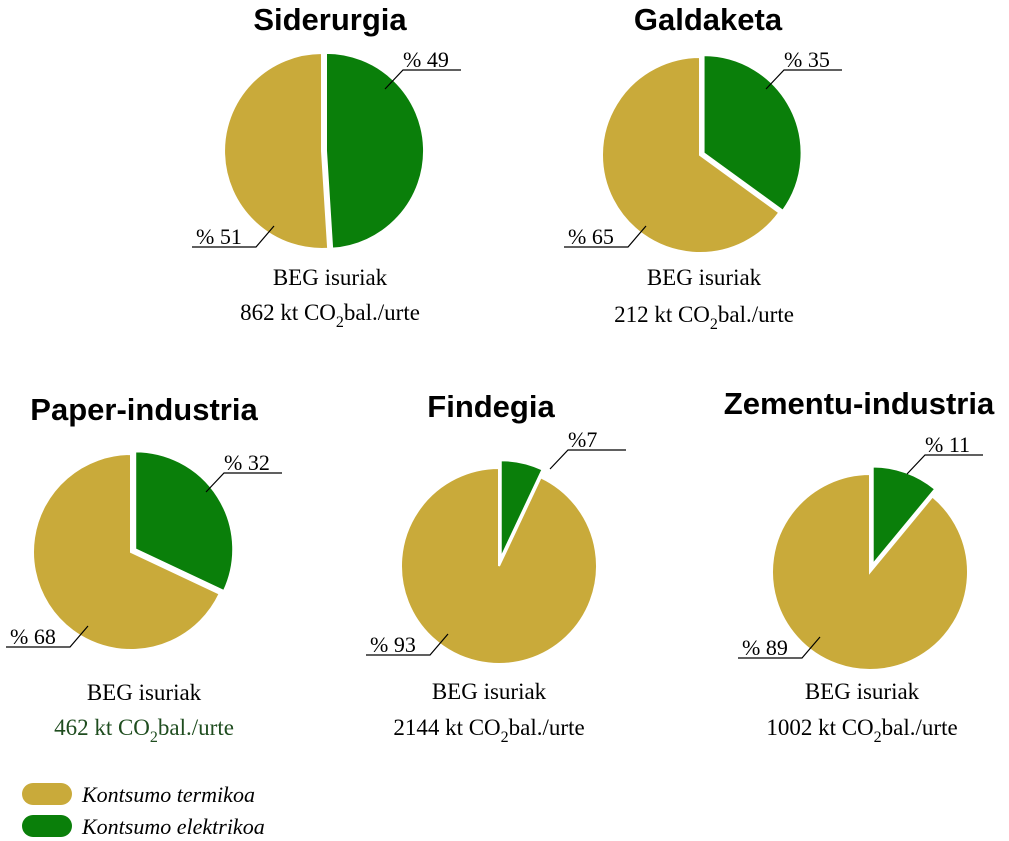  What do you see at coordinates (426, 59) in the screenshot?
I see `slice-label-electric: % 49` at bounding box center [426, 59].